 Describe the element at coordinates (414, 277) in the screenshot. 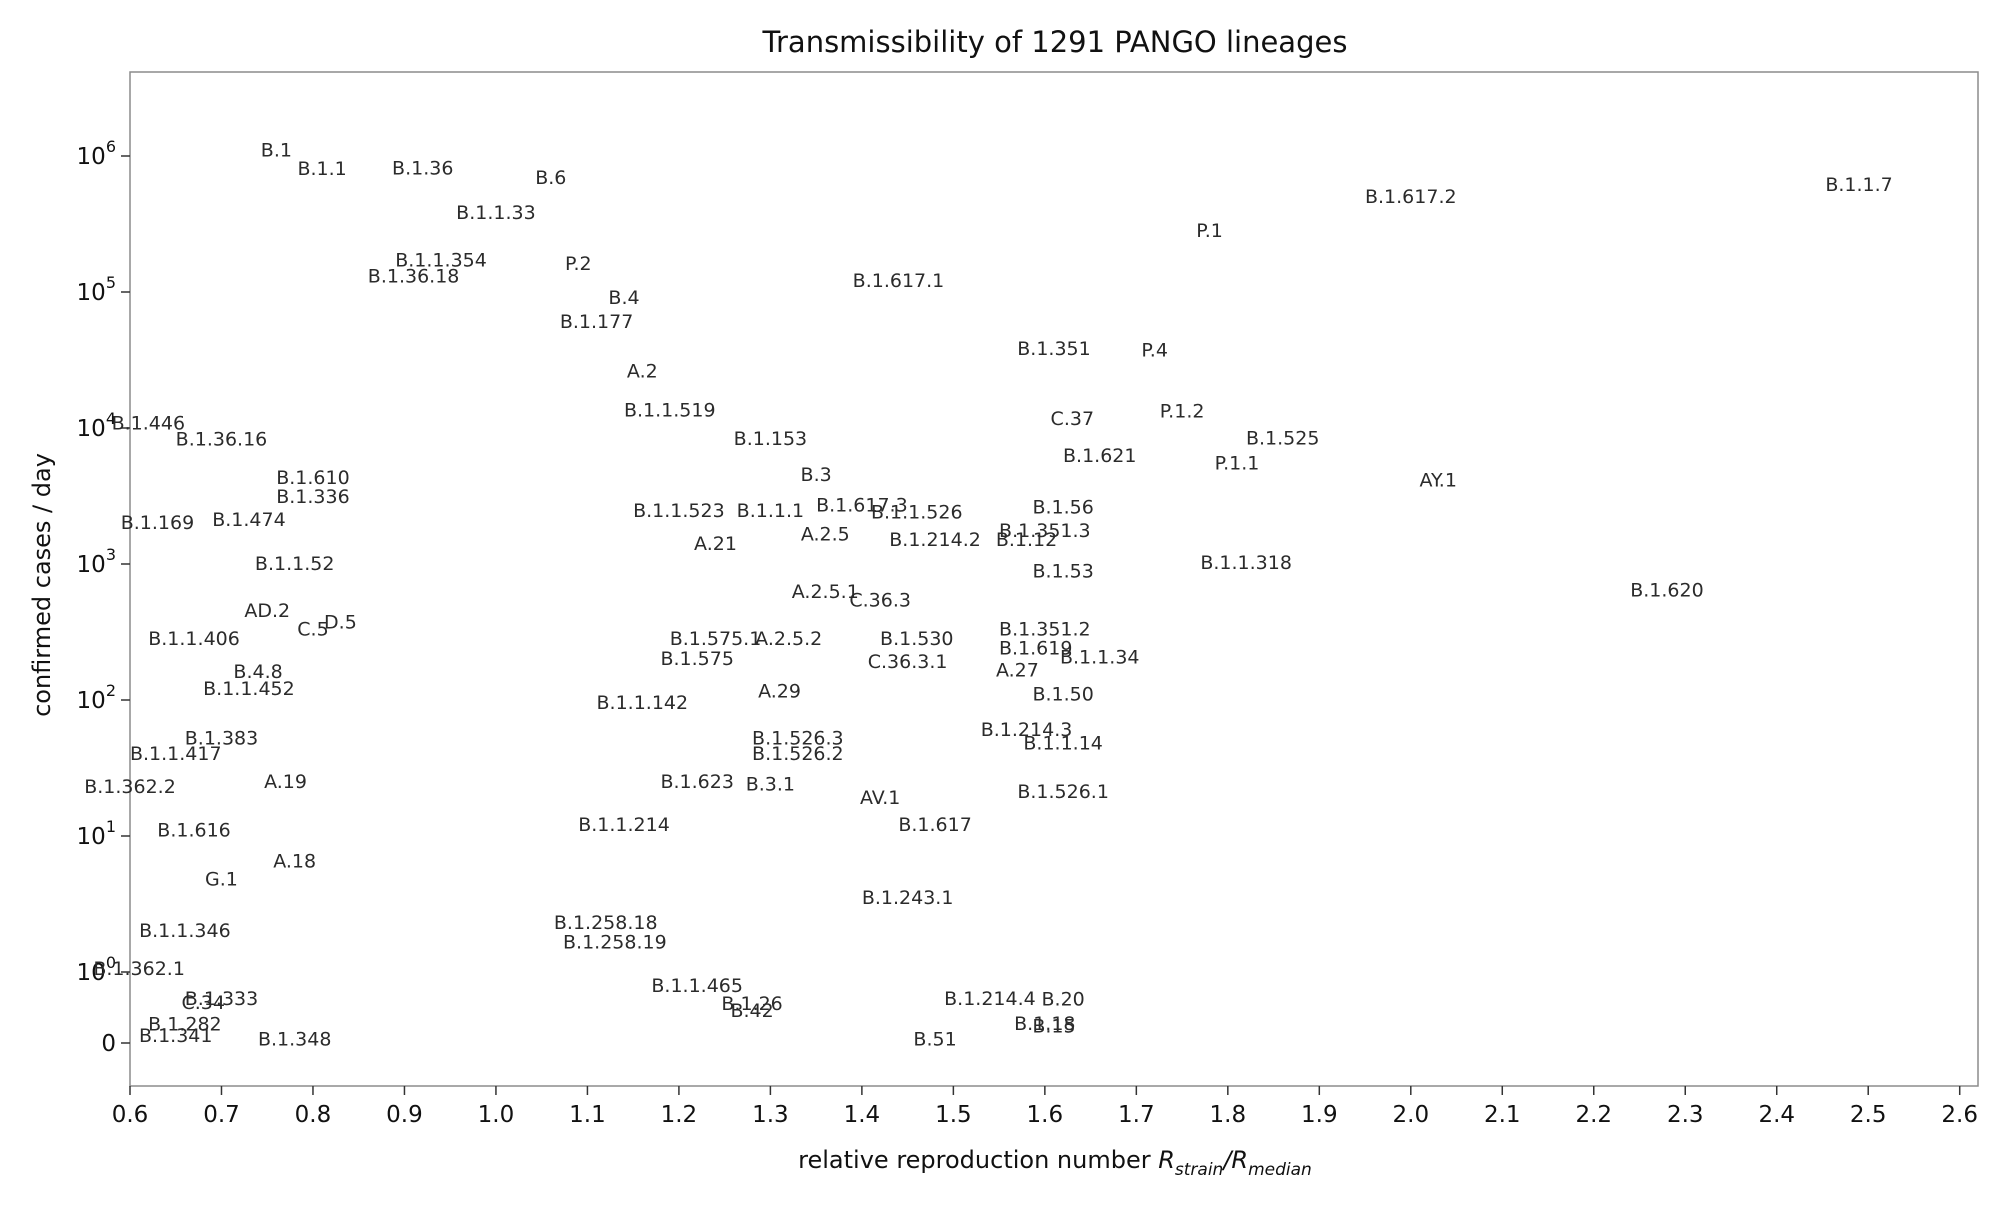

I see `data-point-label: B.1.36.18` at that location.